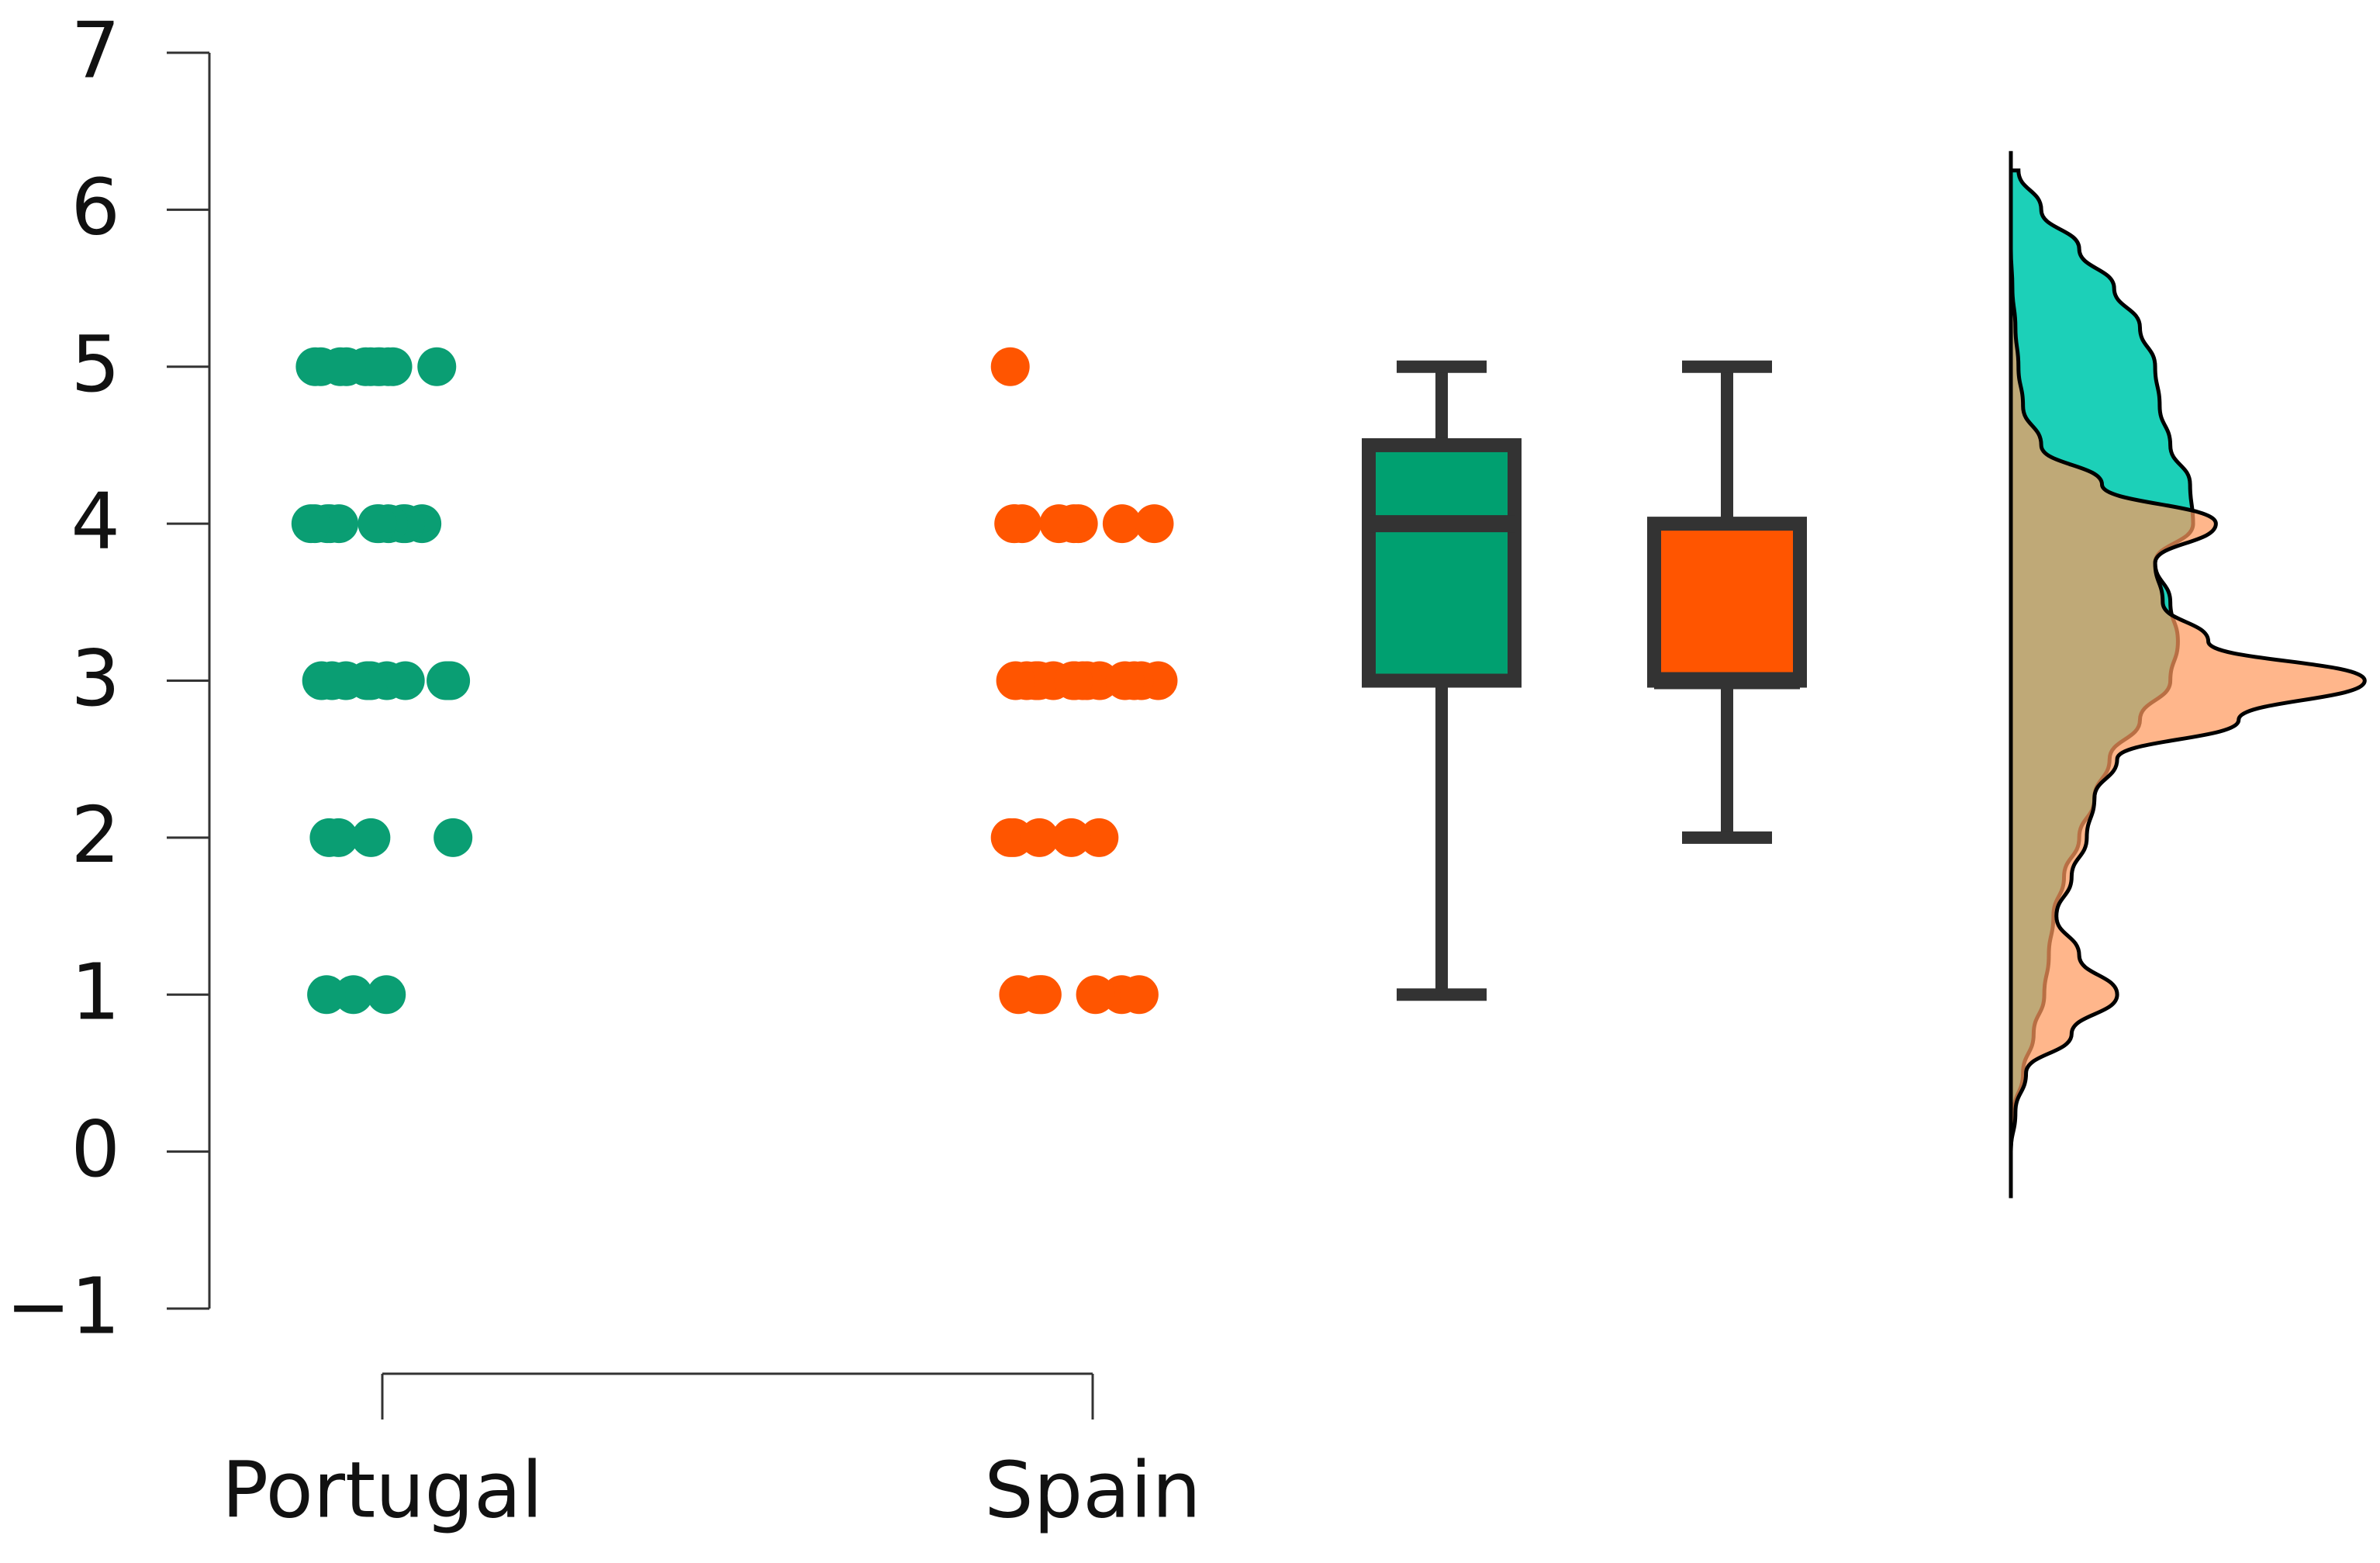  Describe the element at coordinates (96, 50) in the screenshot. I see `y-tick-label: 7` at that location.